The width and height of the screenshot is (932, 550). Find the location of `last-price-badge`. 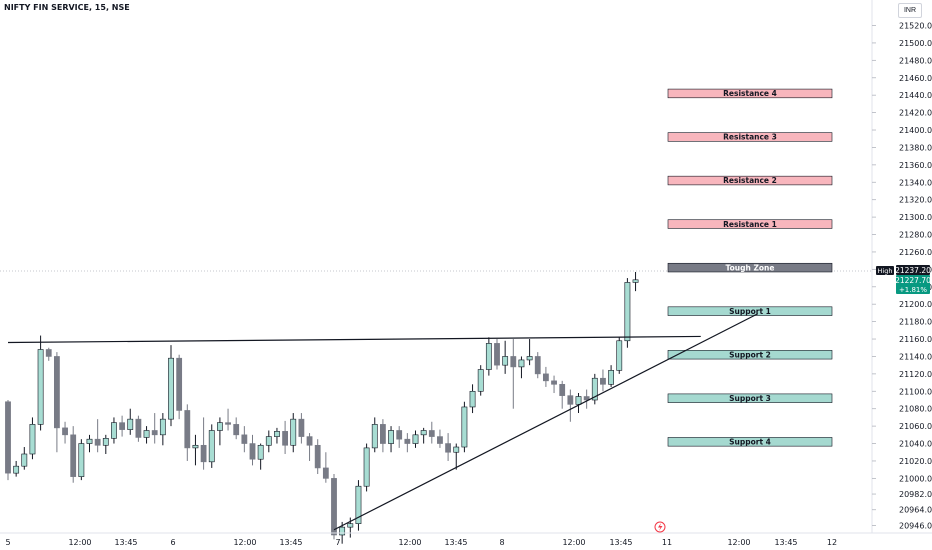

last-price-badge is located at coordinates (913, 284).